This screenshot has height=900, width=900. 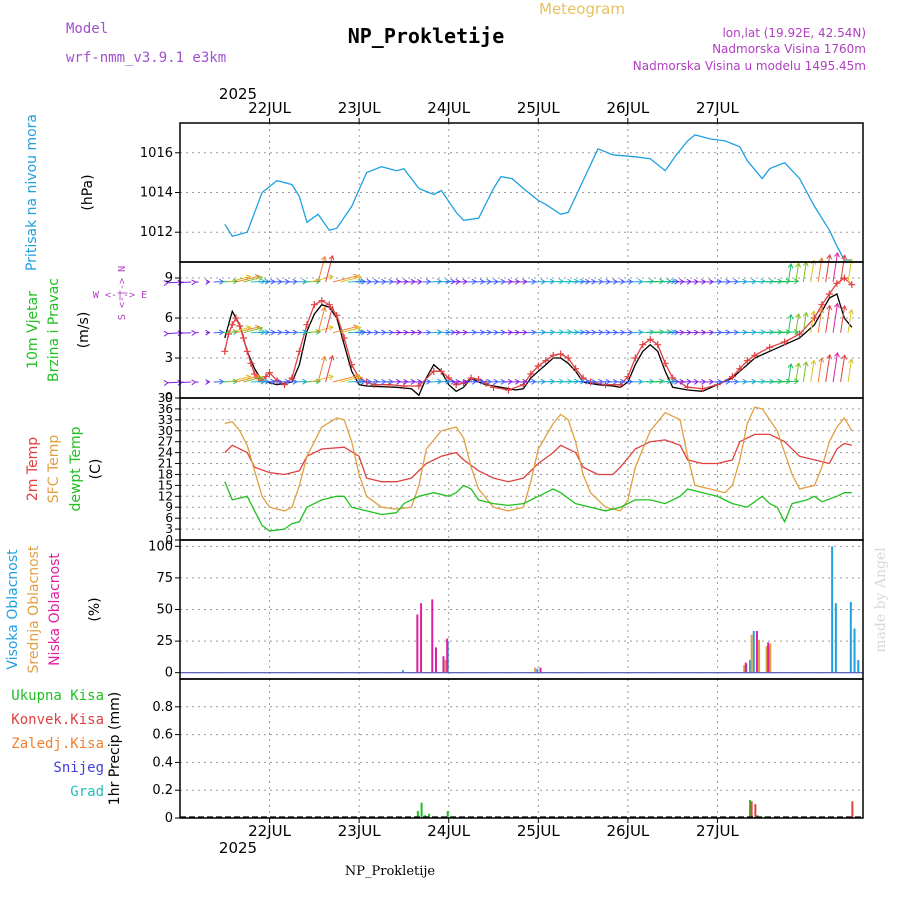 I want to click on precip-ytick-label-0_4: 0.4, so click(x=162, y=762).